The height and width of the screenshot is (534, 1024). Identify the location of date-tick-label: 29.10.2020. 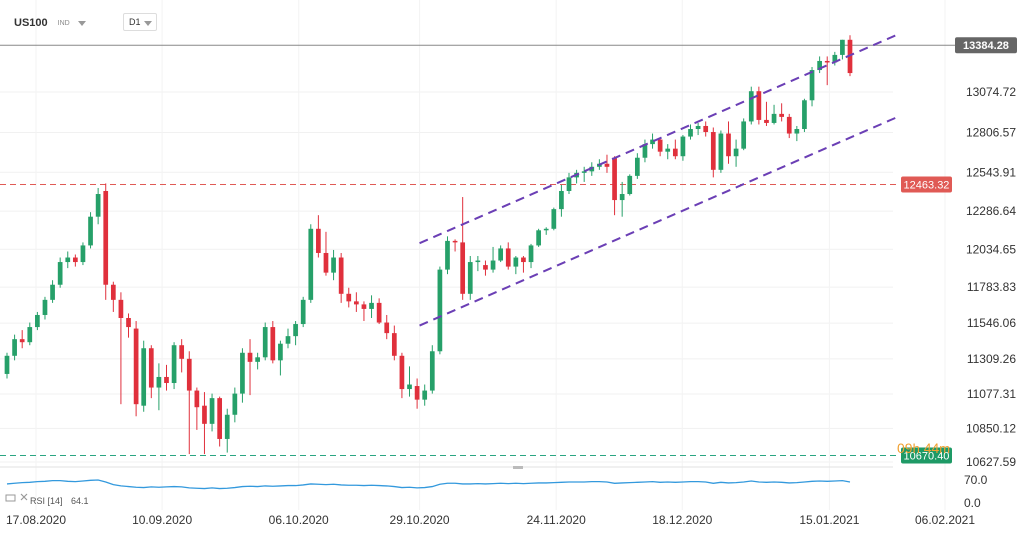
(420, 520).